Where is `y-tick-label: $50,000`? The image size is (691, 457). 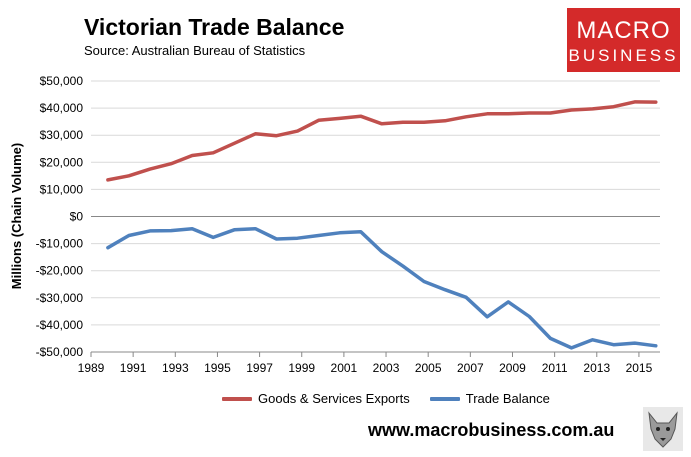
y-tick-label: $50,000 is located at coordinates (62, 81).